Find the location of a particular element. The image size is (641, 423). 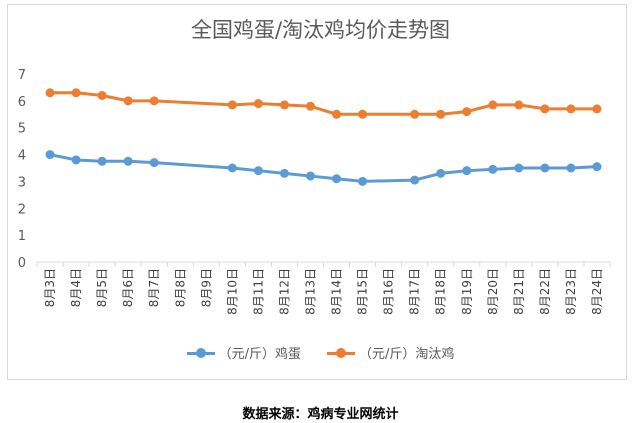

x-tick-label: 8月4日 is located at coordinates (76, 287).